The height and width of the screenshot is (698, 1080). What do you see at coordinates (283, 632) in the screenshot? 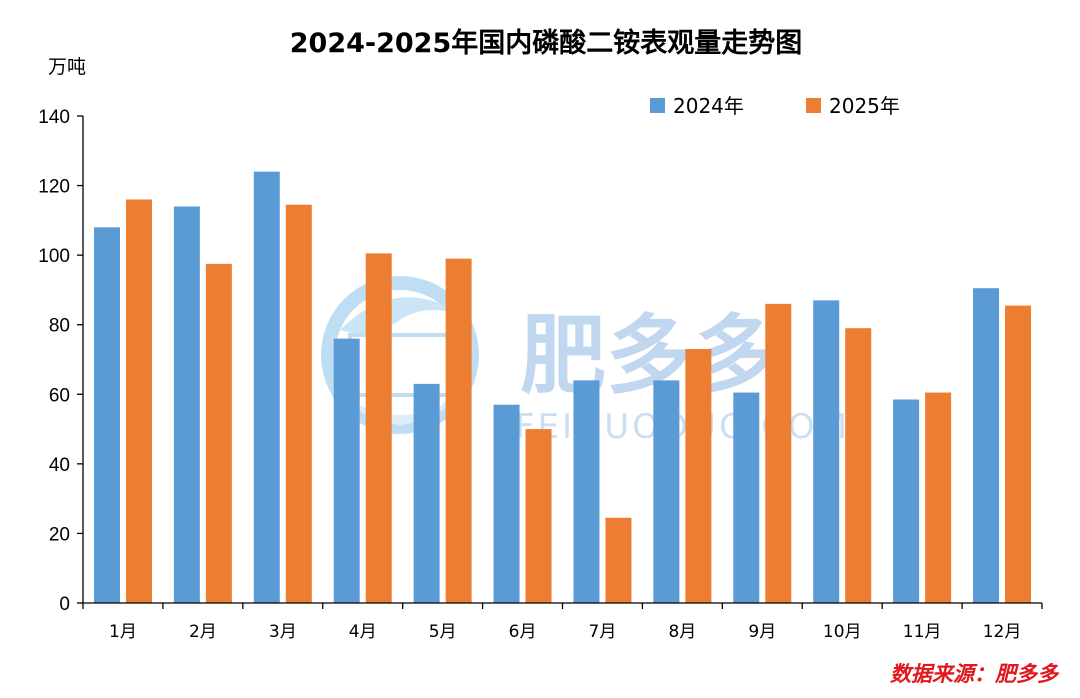
I see `x-category-label: 3月` at bounding box center [283, 632].